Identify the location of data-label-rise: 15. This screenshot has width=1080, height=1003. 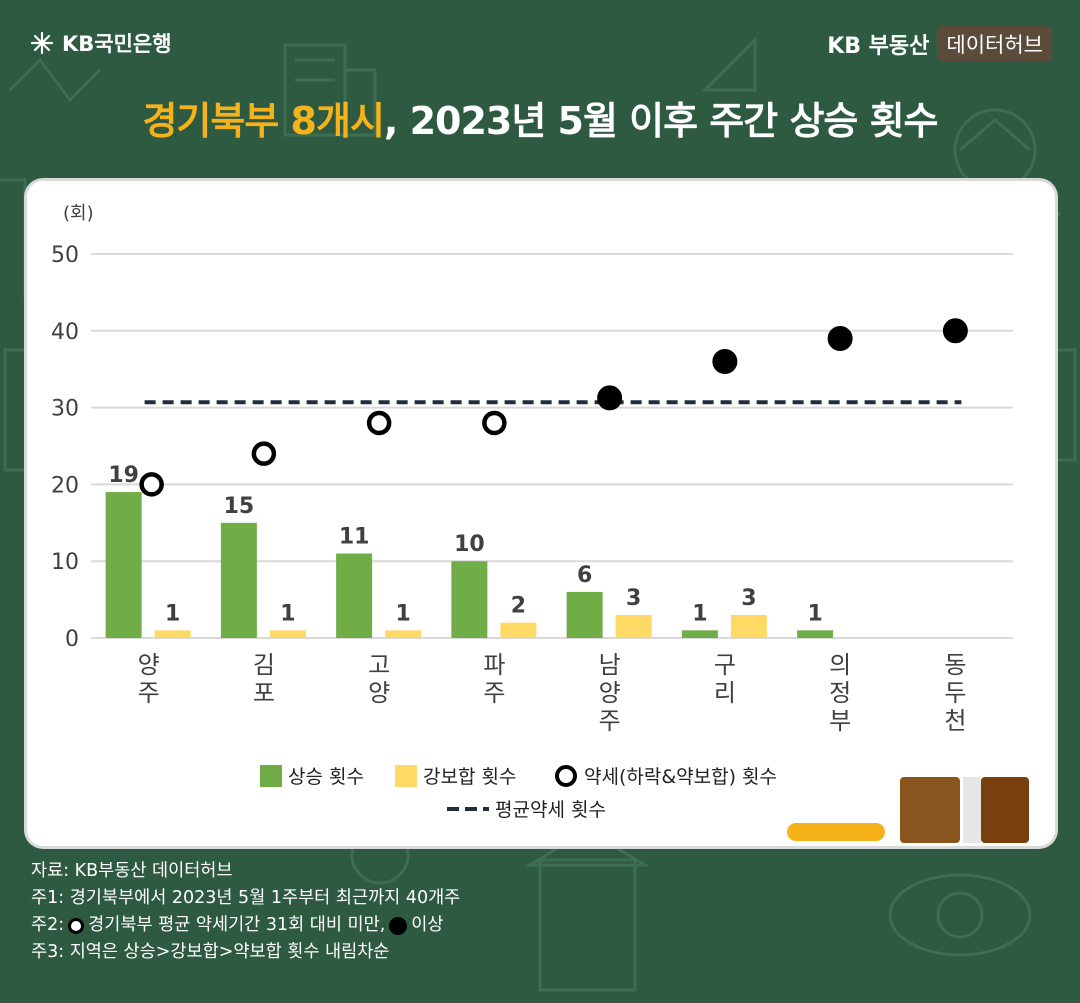
(239, 506).